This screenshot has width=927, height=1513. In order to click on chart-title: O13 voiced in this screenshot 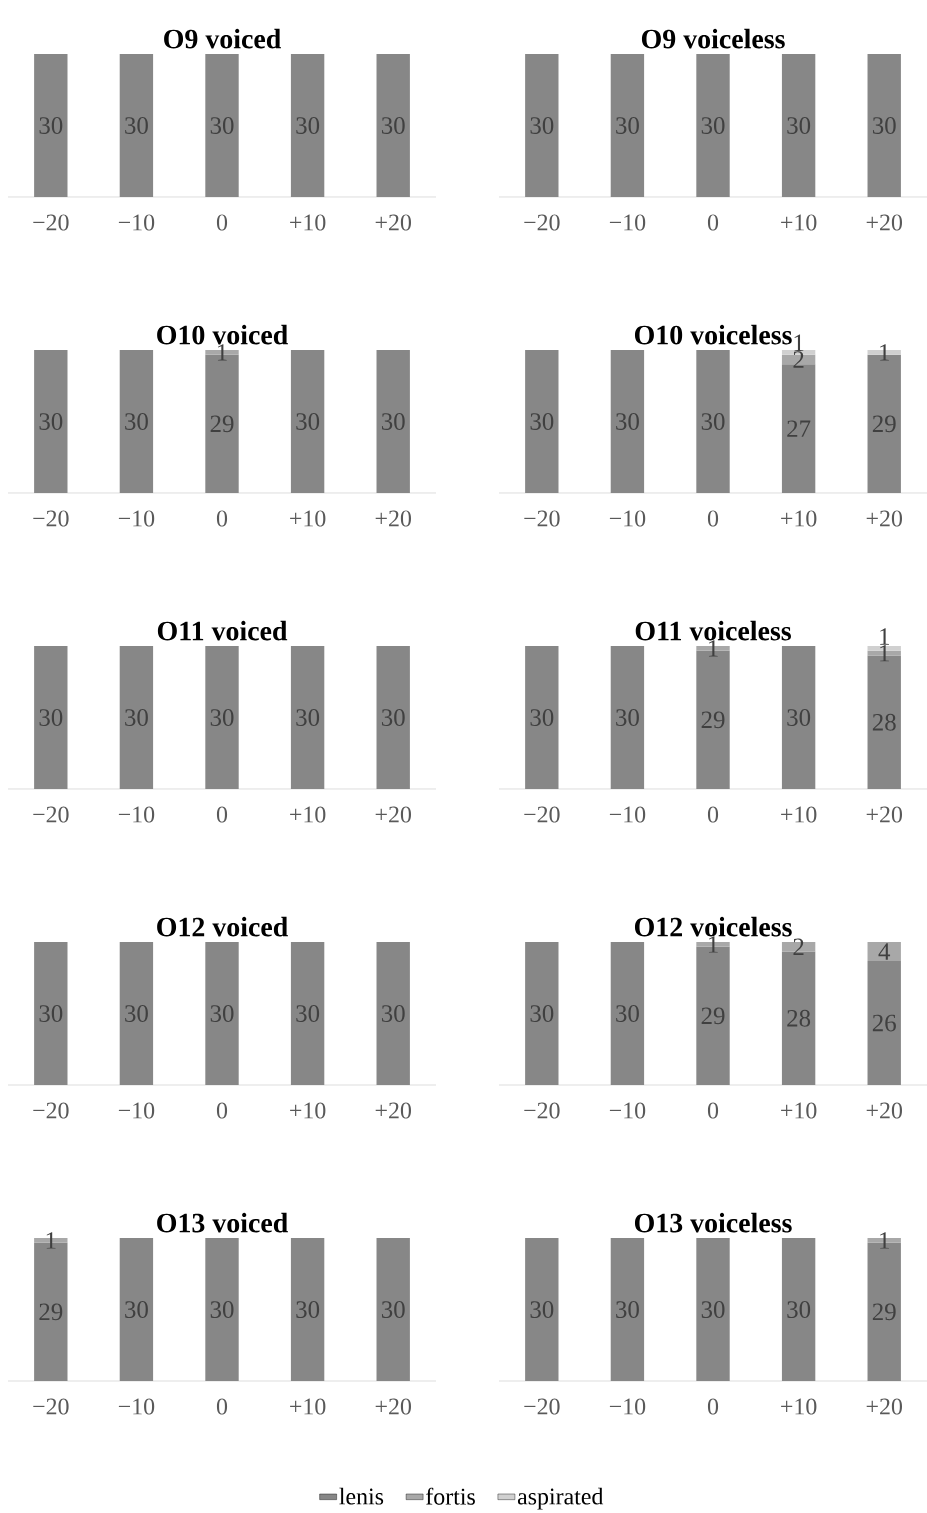, I will do `click(222, 1222)`.